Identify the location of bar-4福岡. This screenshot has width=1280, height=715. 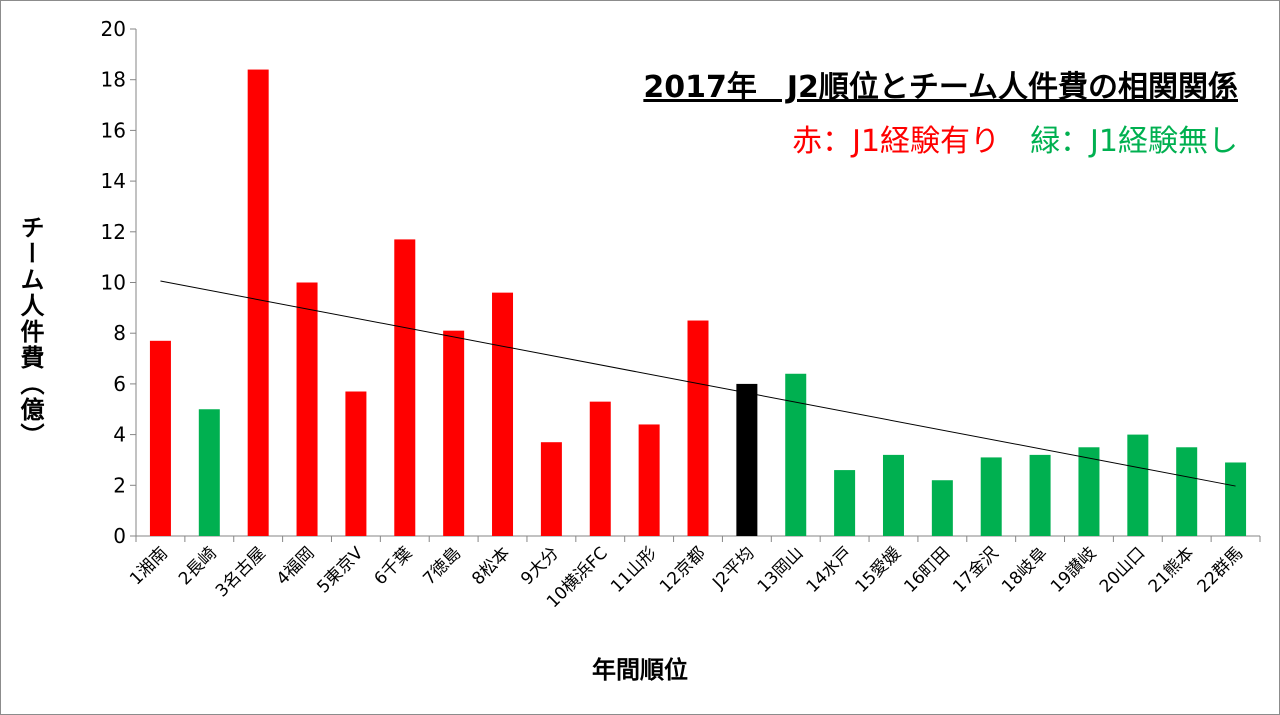
(307, 409).